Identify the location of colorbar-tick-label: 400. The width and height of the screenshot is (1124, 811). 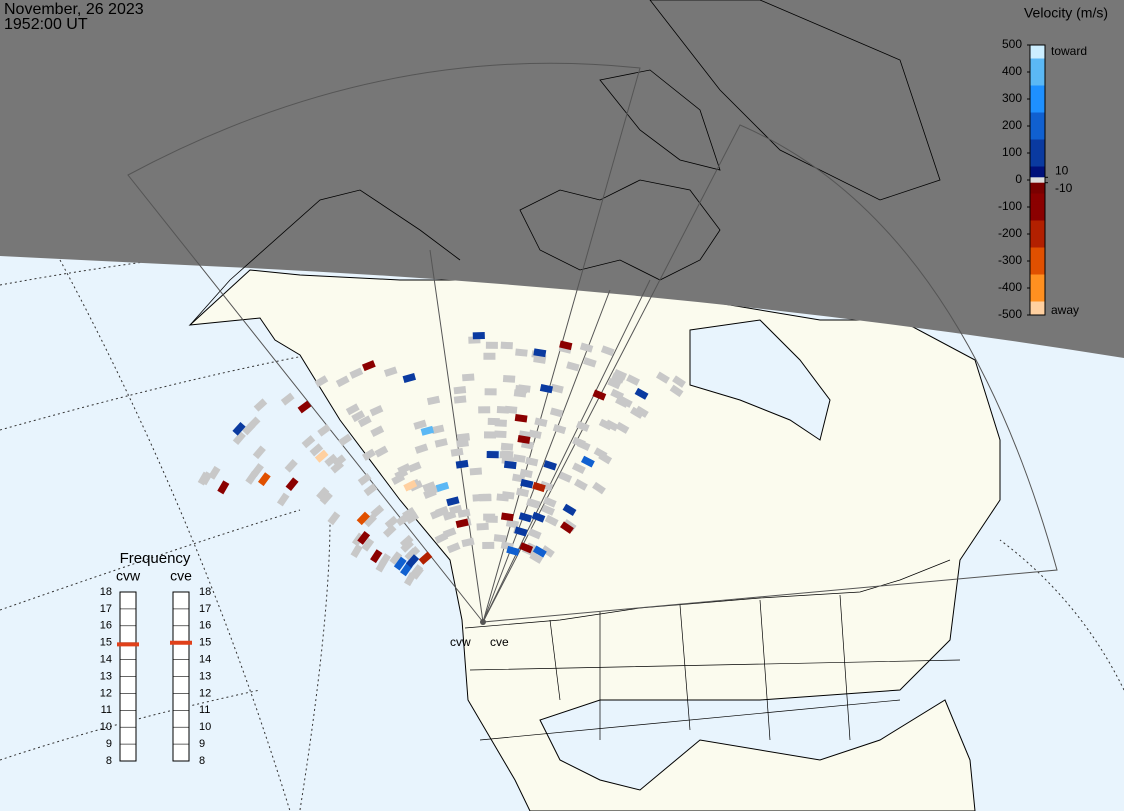
(1012, 71).